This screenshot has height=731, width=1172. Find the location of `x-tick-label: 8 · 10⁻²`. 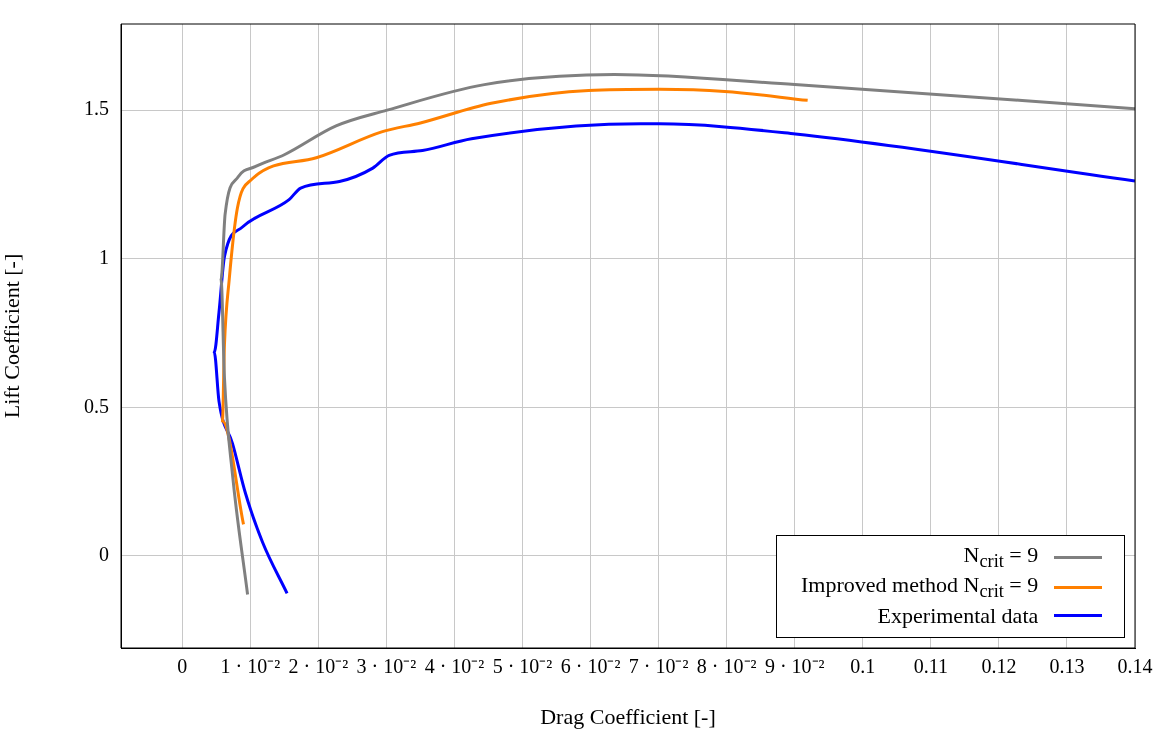

x-tick-label: 8 · 10⁻² is located at coordinates (726, 666).